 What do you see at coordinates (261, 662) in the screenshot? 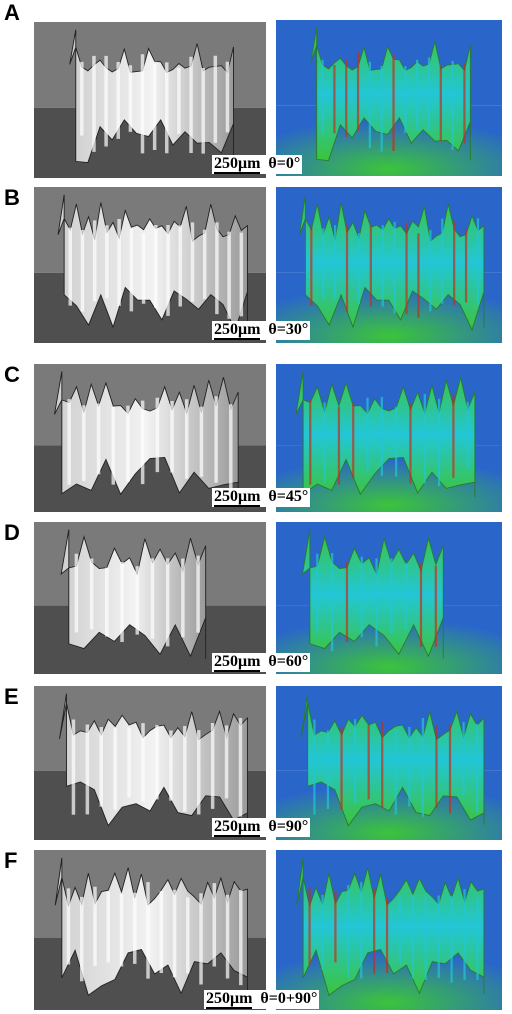
I see `scale-bar: 250μm θ=60°` at bounding box center [261, 662].